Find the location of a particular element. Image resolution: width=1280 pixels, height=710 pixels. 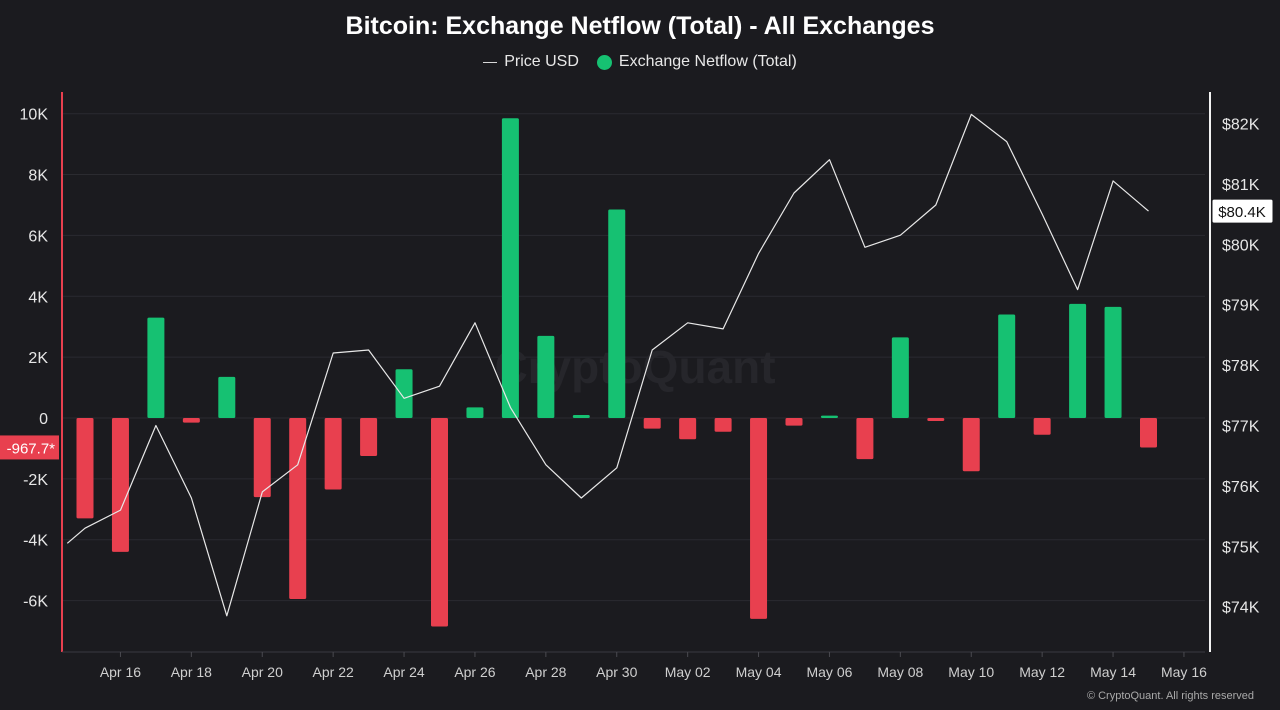

y-right-tick-label: $76K is located at coordinates (1241, 487).